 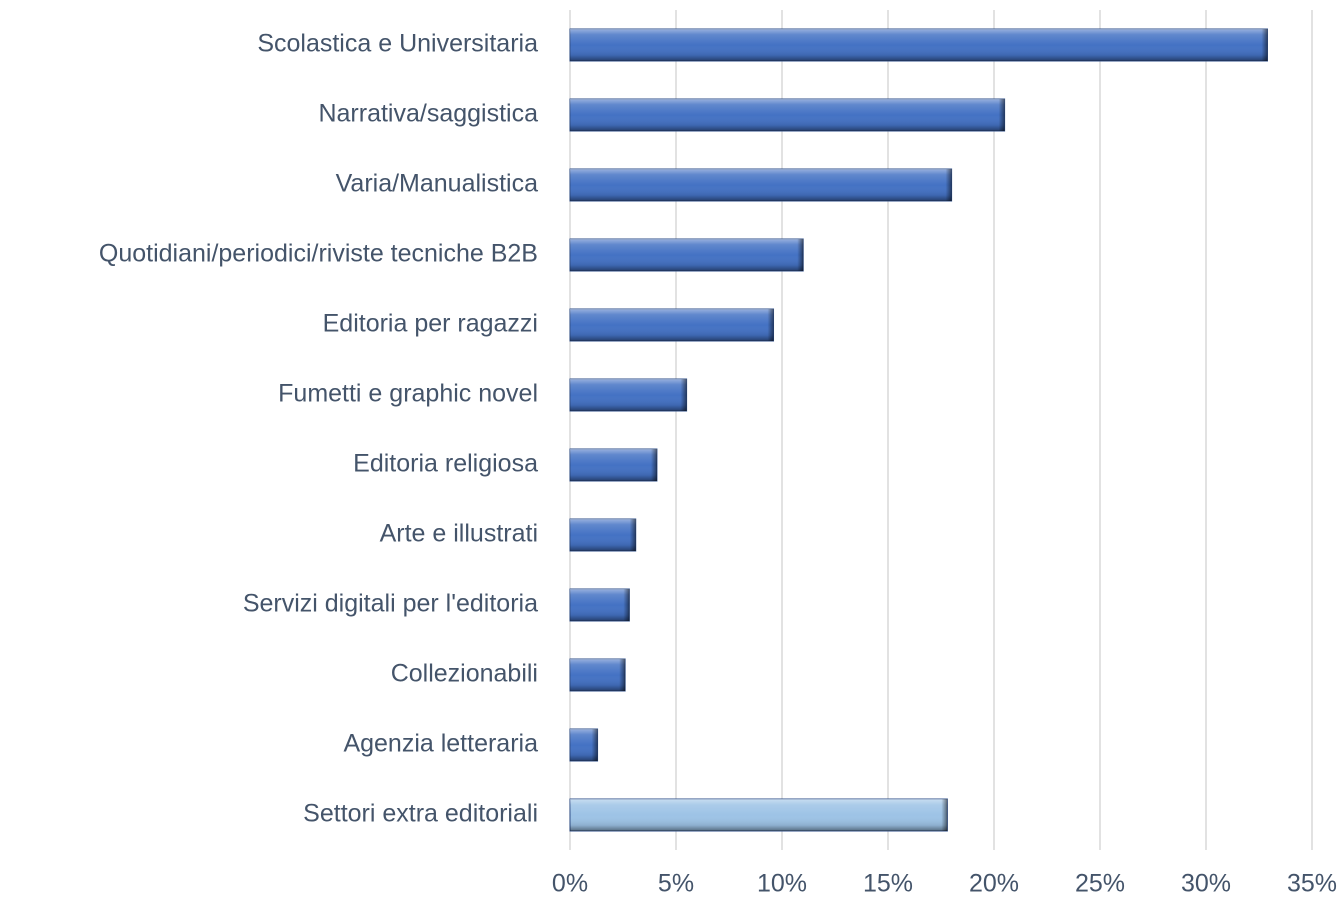 I want to click on x-tick-label: 25%, so click(x=1100, y=884).